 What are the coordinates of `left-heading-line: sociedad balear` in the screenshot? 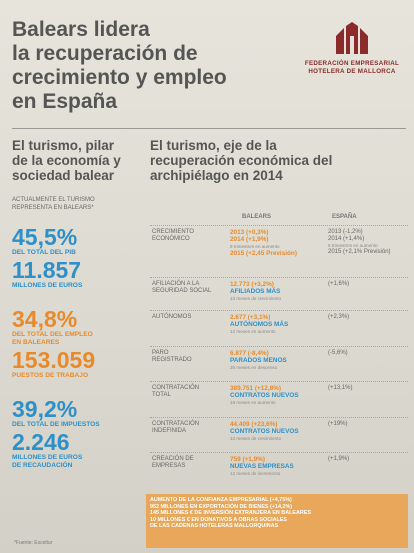 It's located at (63, 175).